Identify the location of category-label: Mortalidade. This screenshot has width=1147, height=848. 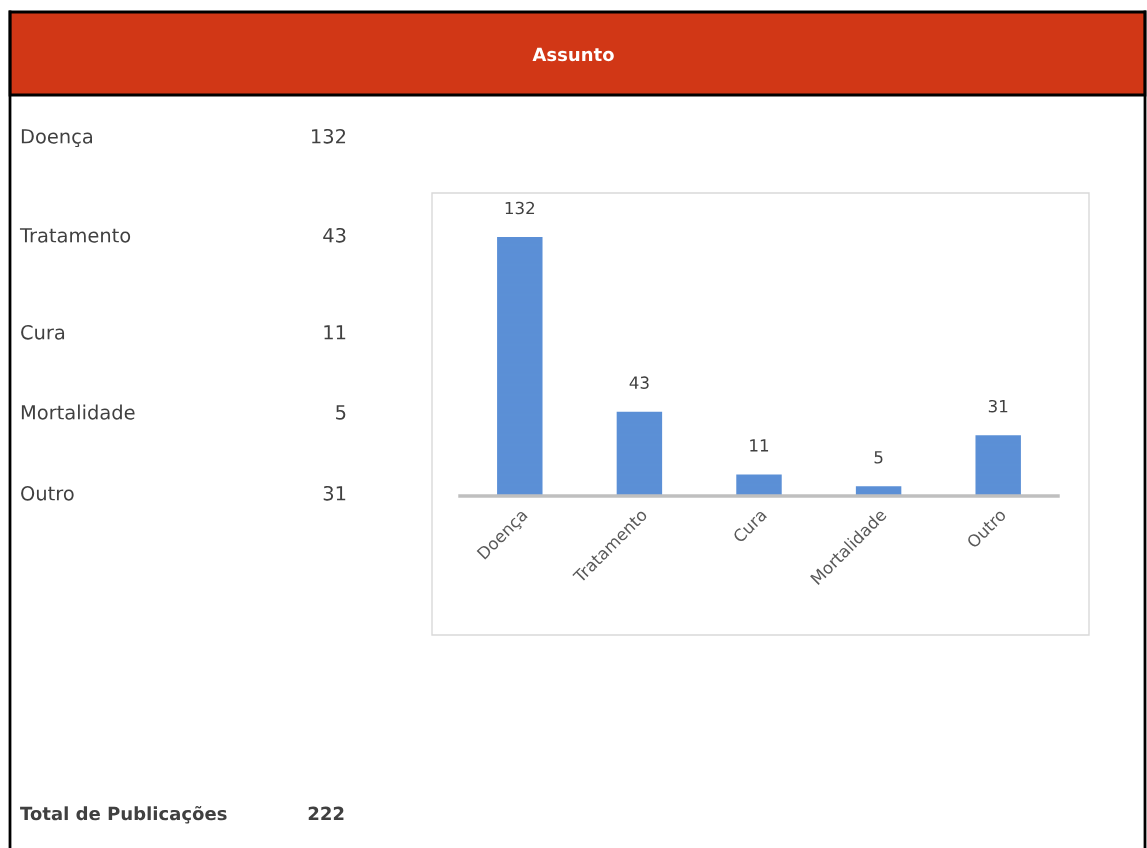
(78, 412).